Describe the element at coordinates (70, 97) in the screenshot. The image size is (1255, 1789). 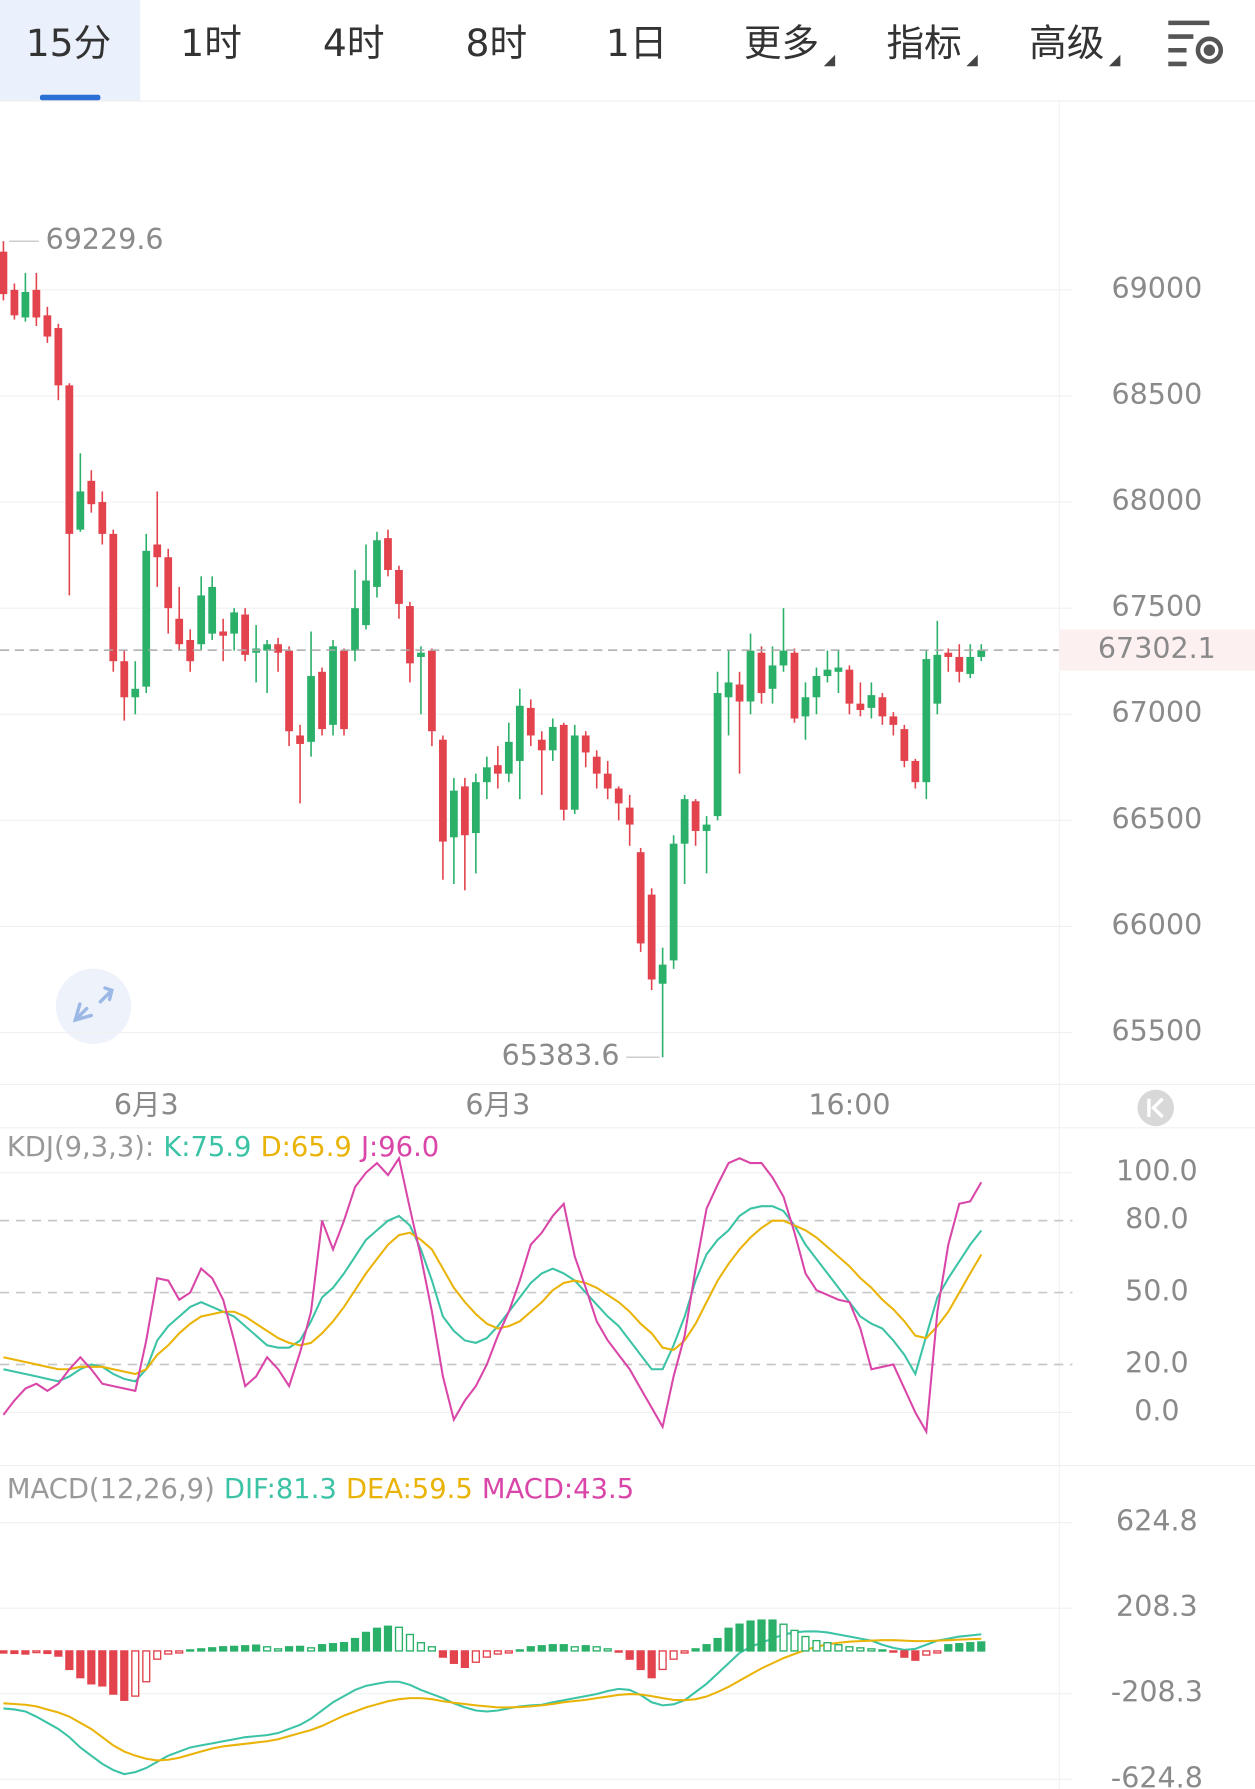
I see `active-tab-indicator` at that location.